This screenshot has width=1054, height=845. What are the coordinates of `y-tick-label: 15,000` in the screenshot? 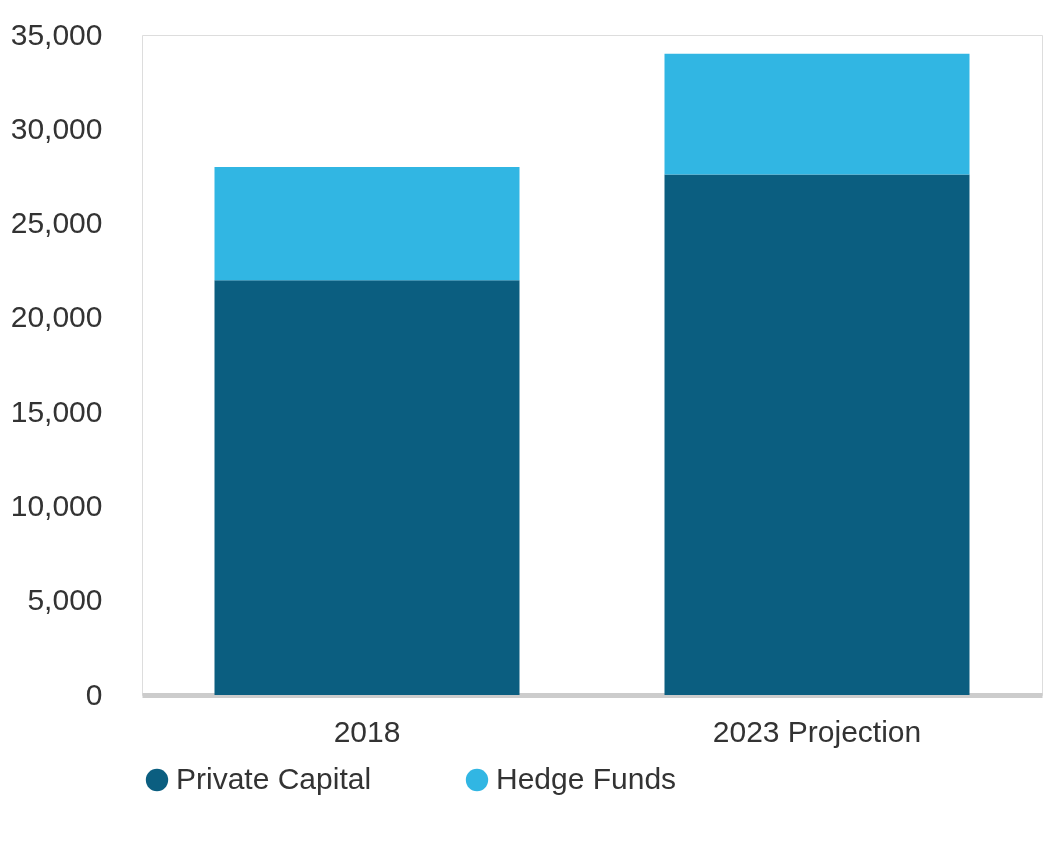 It's located at (56, 411).